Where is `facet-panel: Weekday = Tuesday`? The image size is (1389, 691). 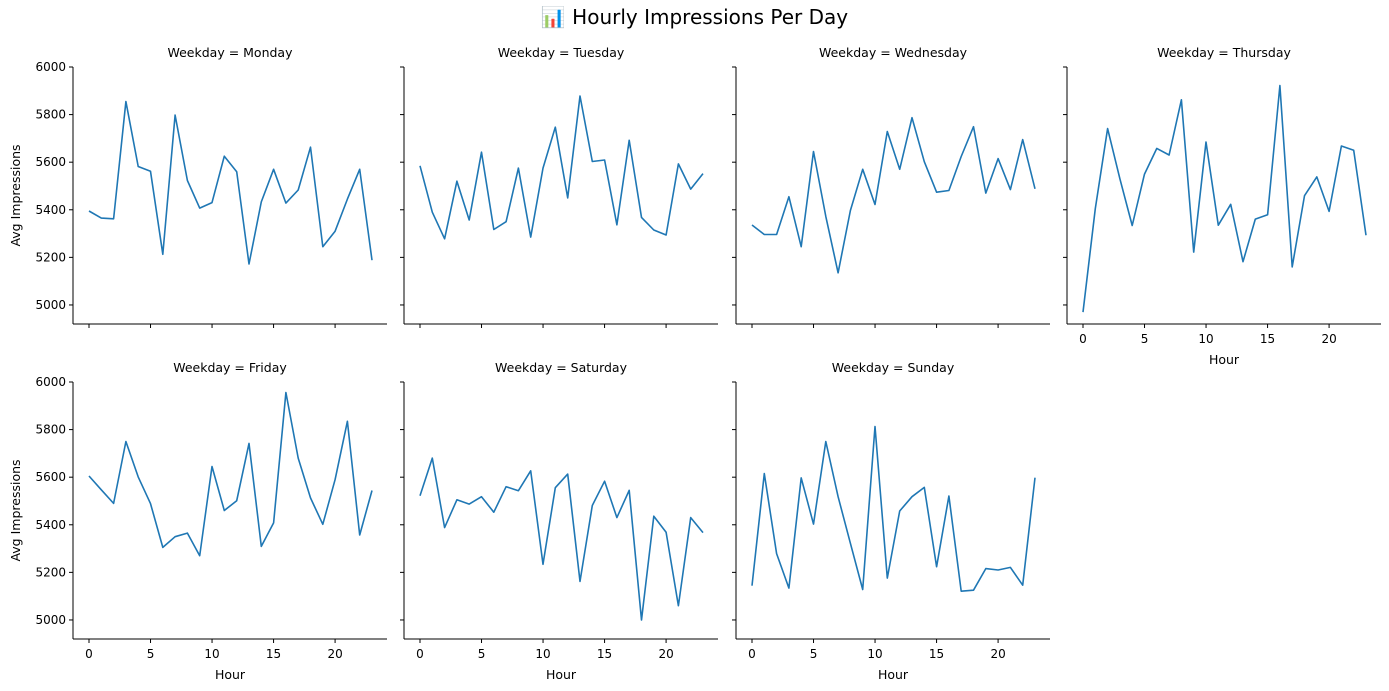 facet-panel: Weekday = Tuesday is located at coordinates (559, 186).